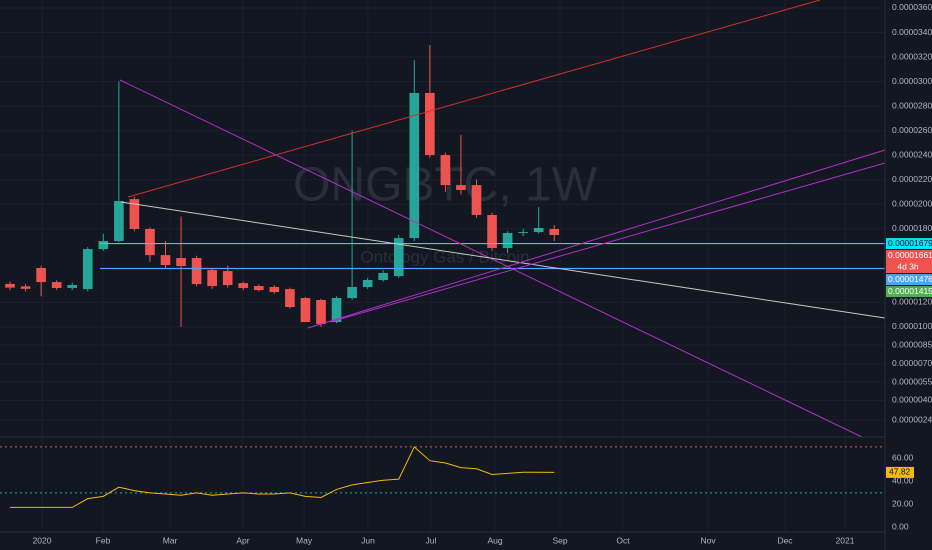 The width and height of the screenshot is (932, 550). I want to click on x-tick-label: Sep, so click(559, 540).